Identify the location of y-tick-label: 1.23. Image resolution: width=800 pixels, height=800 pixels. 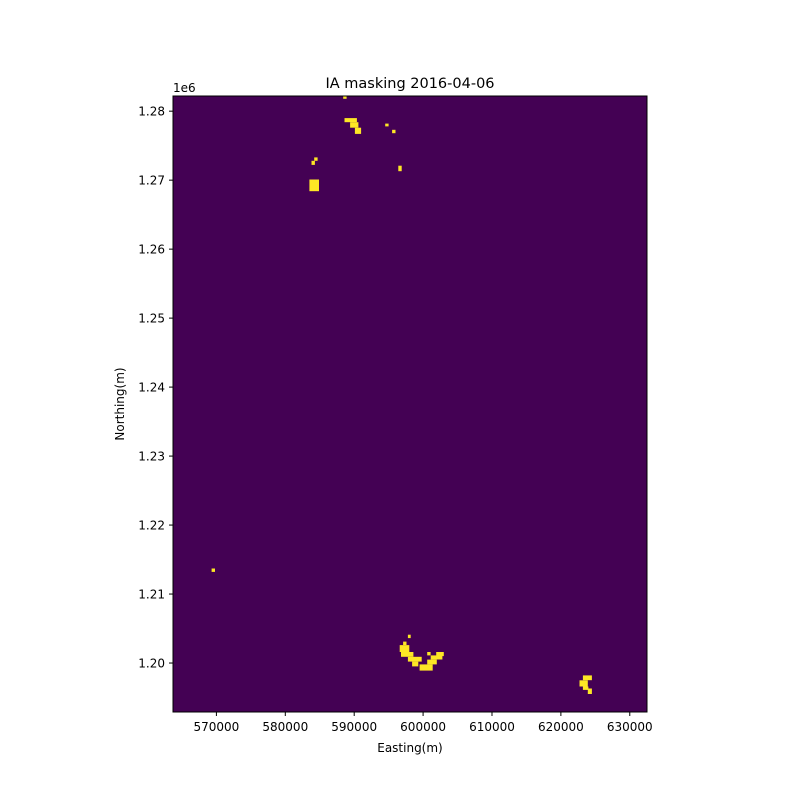
(151, 457).